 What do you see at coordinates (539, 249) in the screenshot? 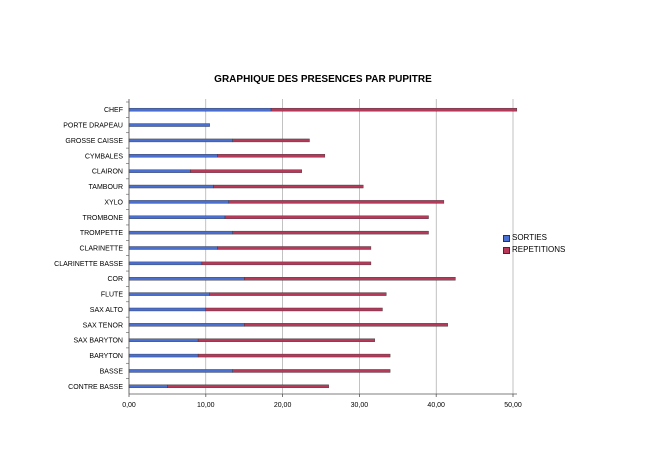
I see `legend-label-repetitions: REPETITIONS` at bounding box center [539, 249].